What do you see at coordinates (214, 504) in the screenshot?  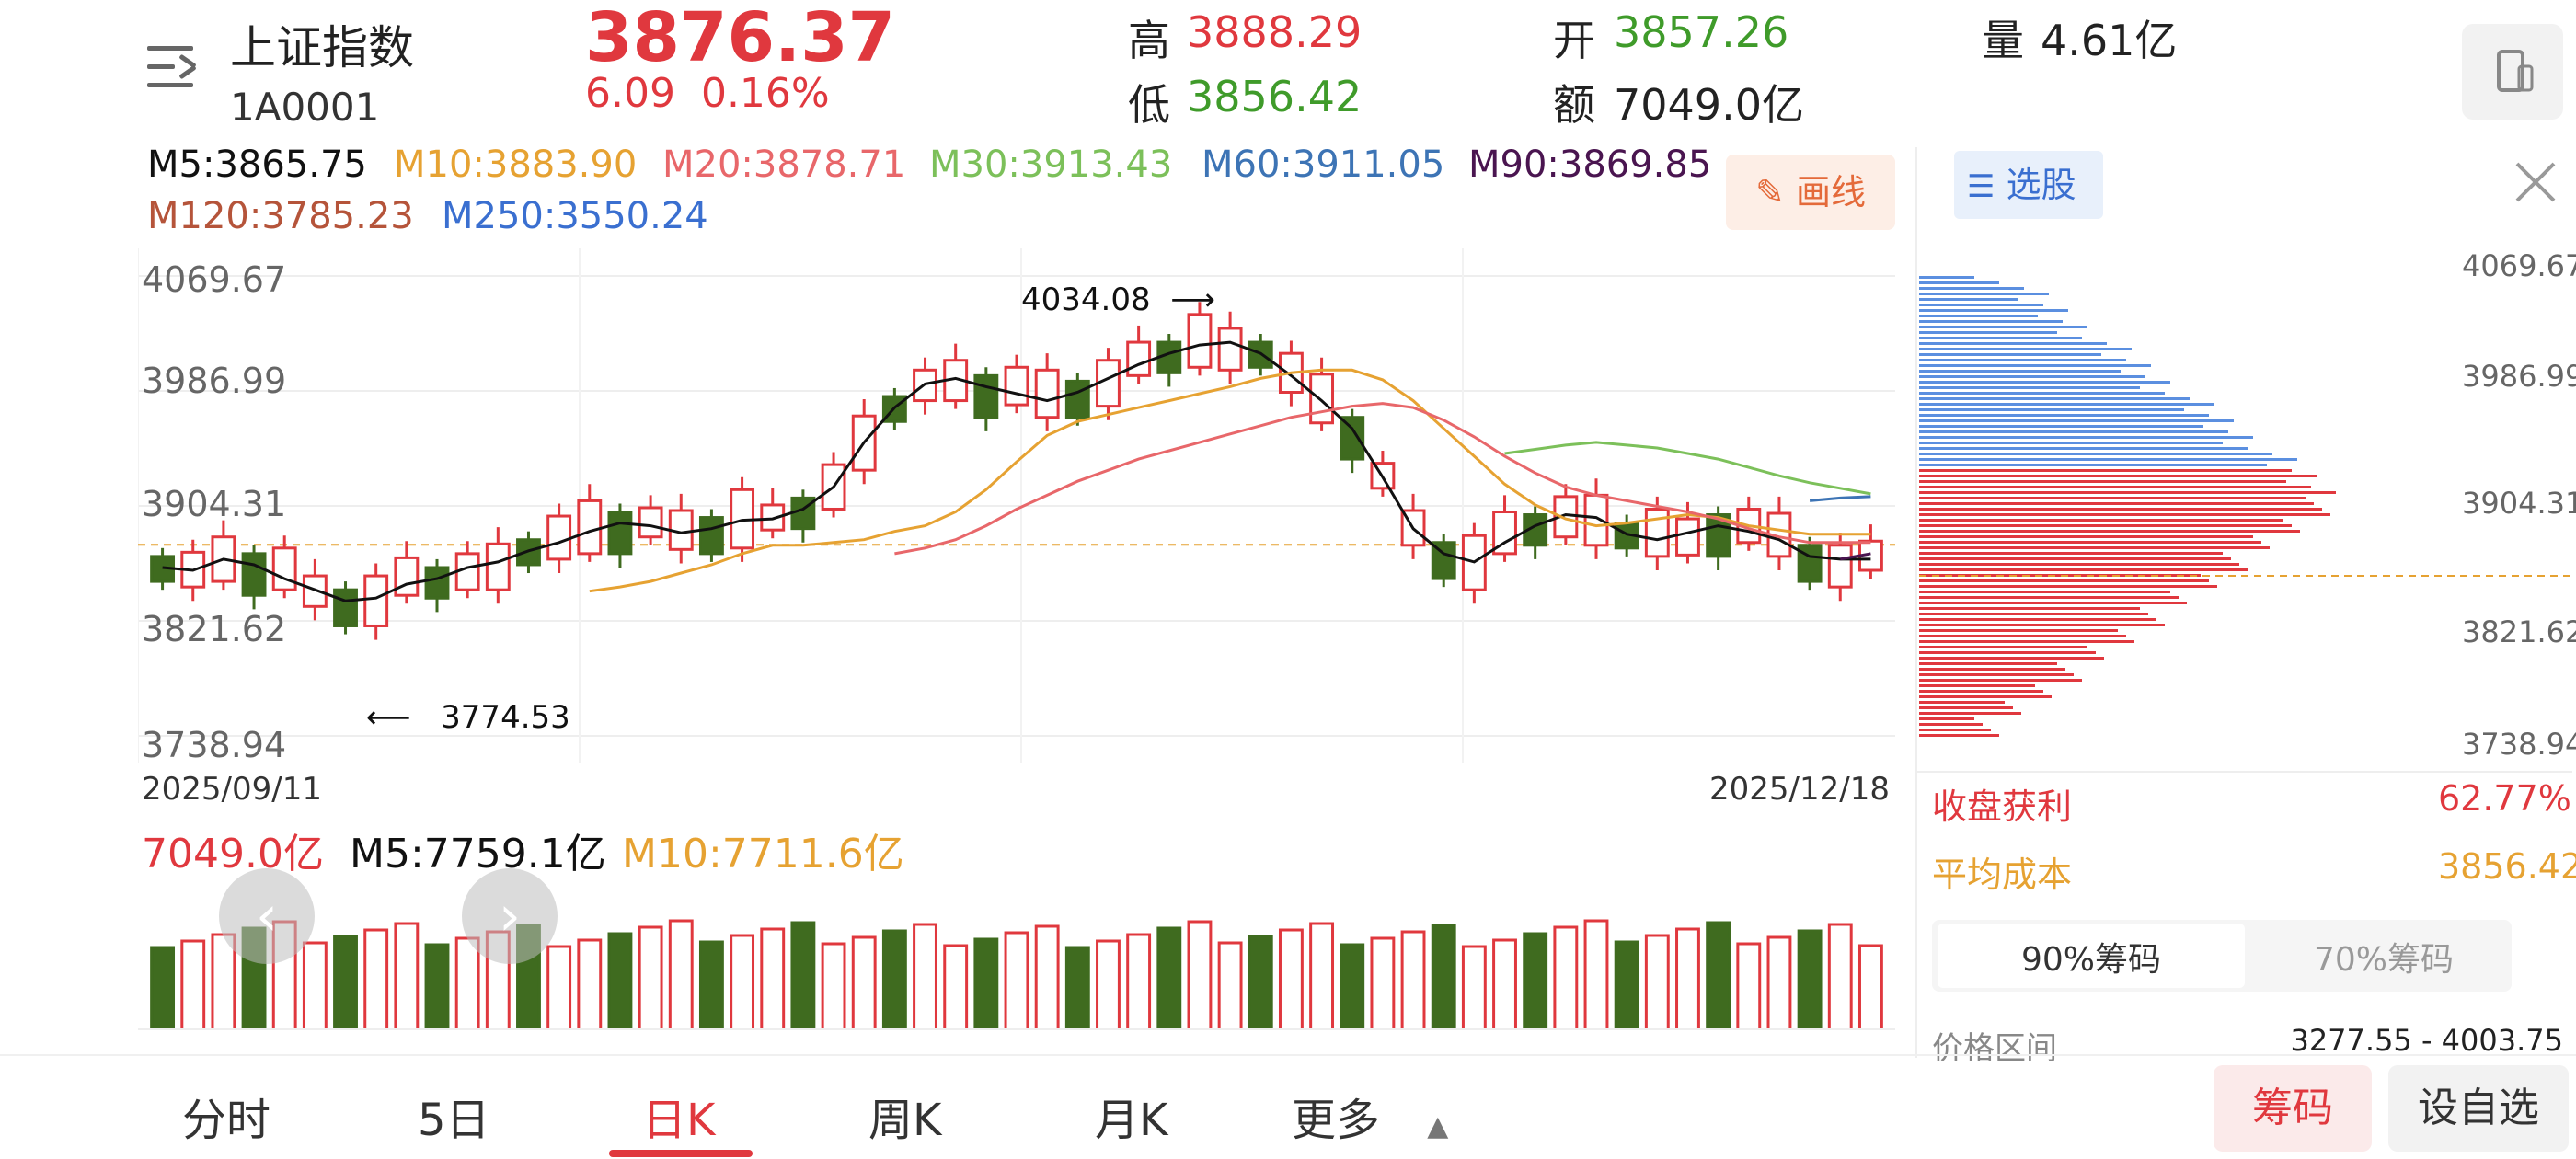 I see `y-tick-3: 3904.31` at bounding box center [214, 504].